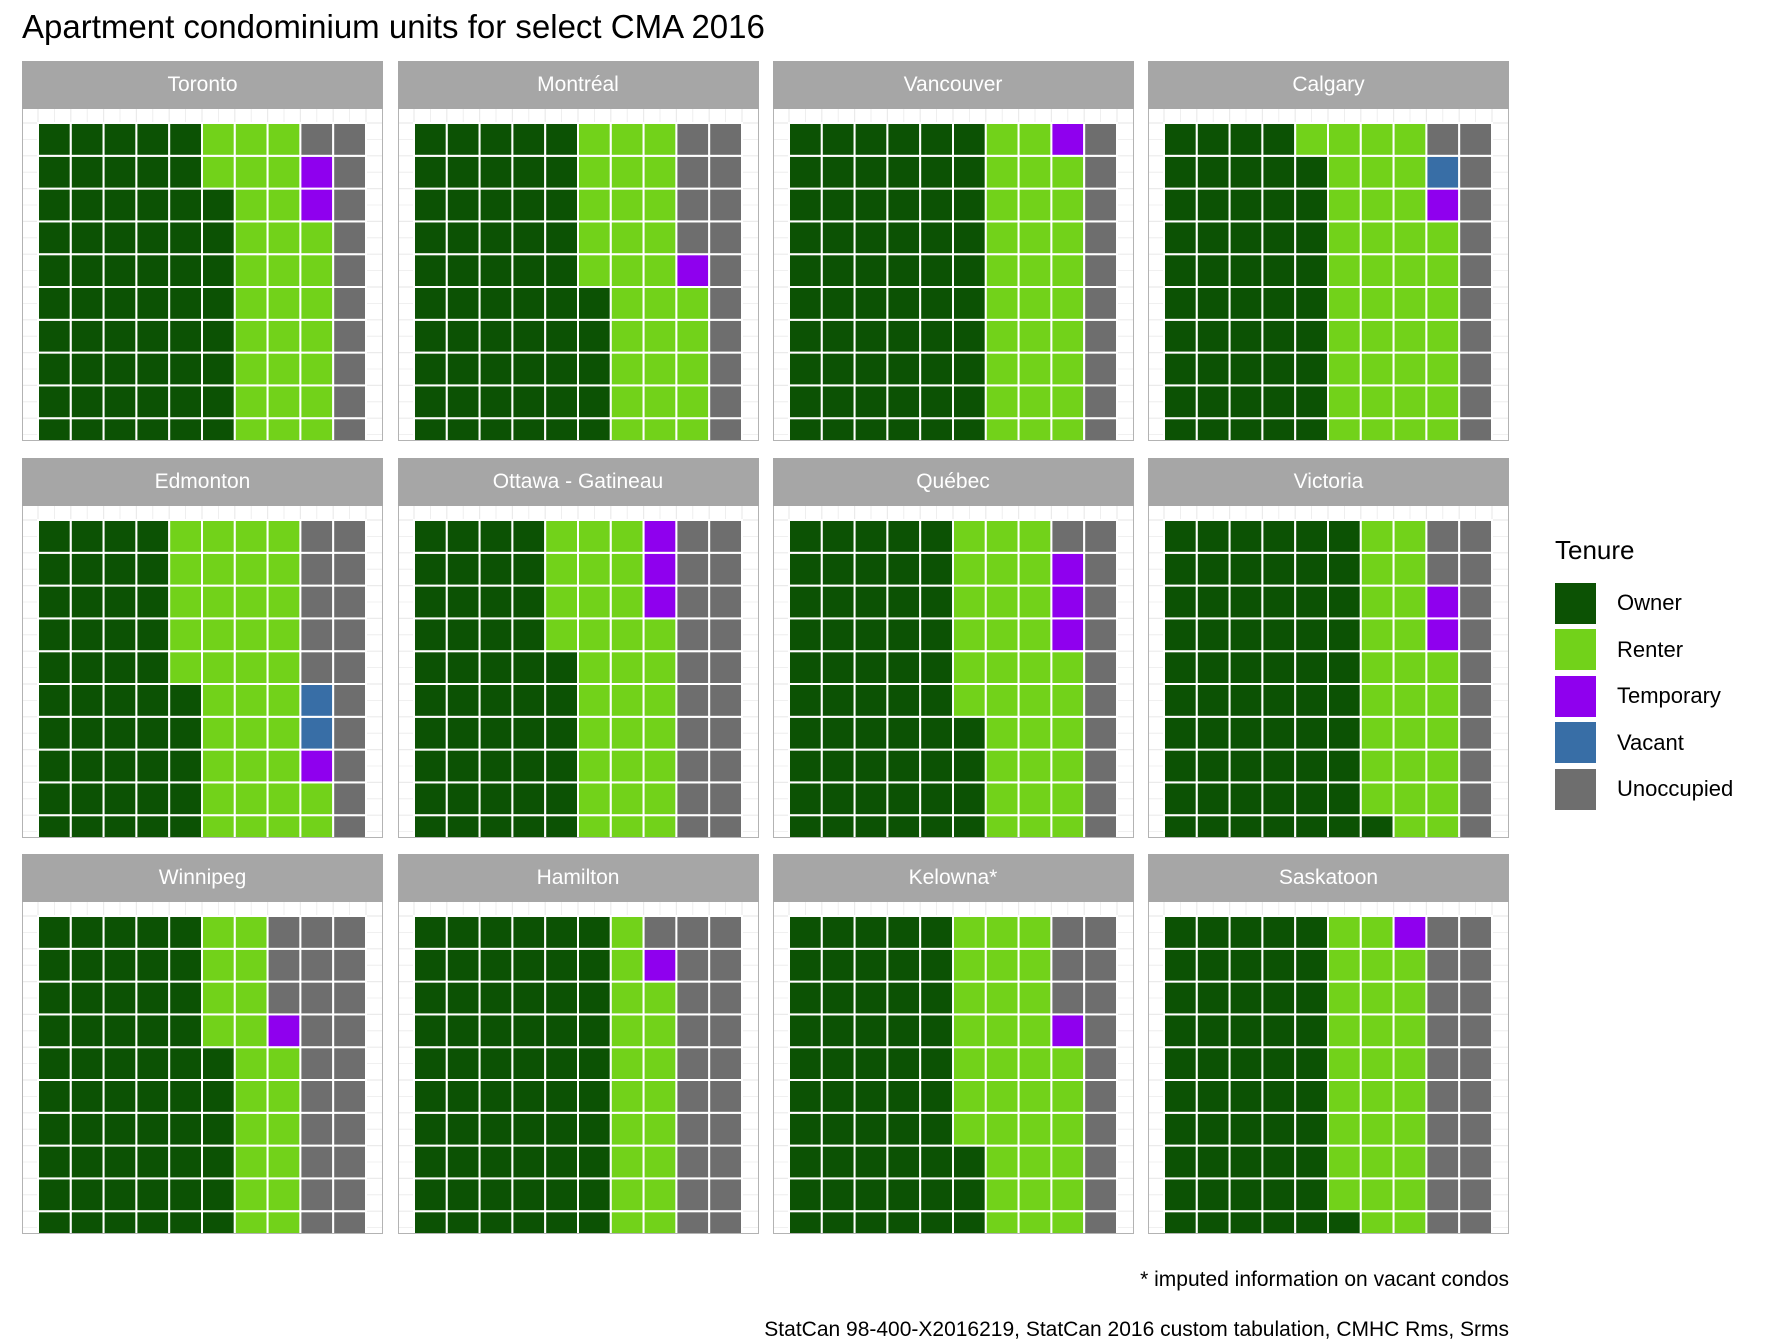 The width and height of the screenshot is (1766, 1344). I want to click on facet-panel: Ottawa - Gatineau, so click(578, 647).